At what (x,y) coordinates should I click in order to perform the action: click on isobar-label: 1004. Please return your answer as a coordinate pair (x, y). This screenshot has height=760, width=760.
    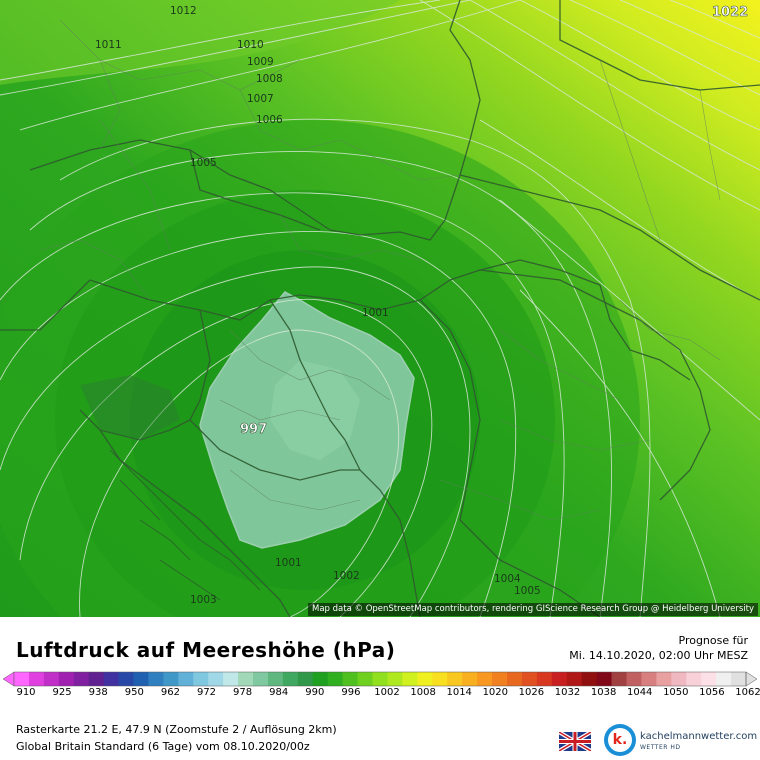
    Looking at the image, I should click on (507, 579).